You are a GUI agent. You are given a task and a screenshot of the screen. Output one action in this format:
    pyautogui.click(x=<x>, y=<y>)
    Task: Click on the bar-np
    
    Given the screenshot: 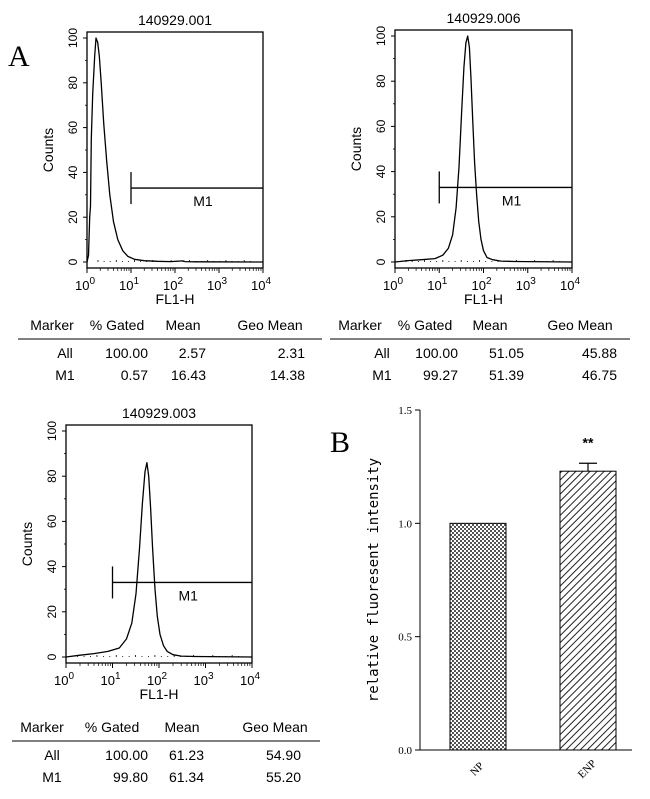 What is the action you would take?
    pyautogui.click(x=478, y=636)
    